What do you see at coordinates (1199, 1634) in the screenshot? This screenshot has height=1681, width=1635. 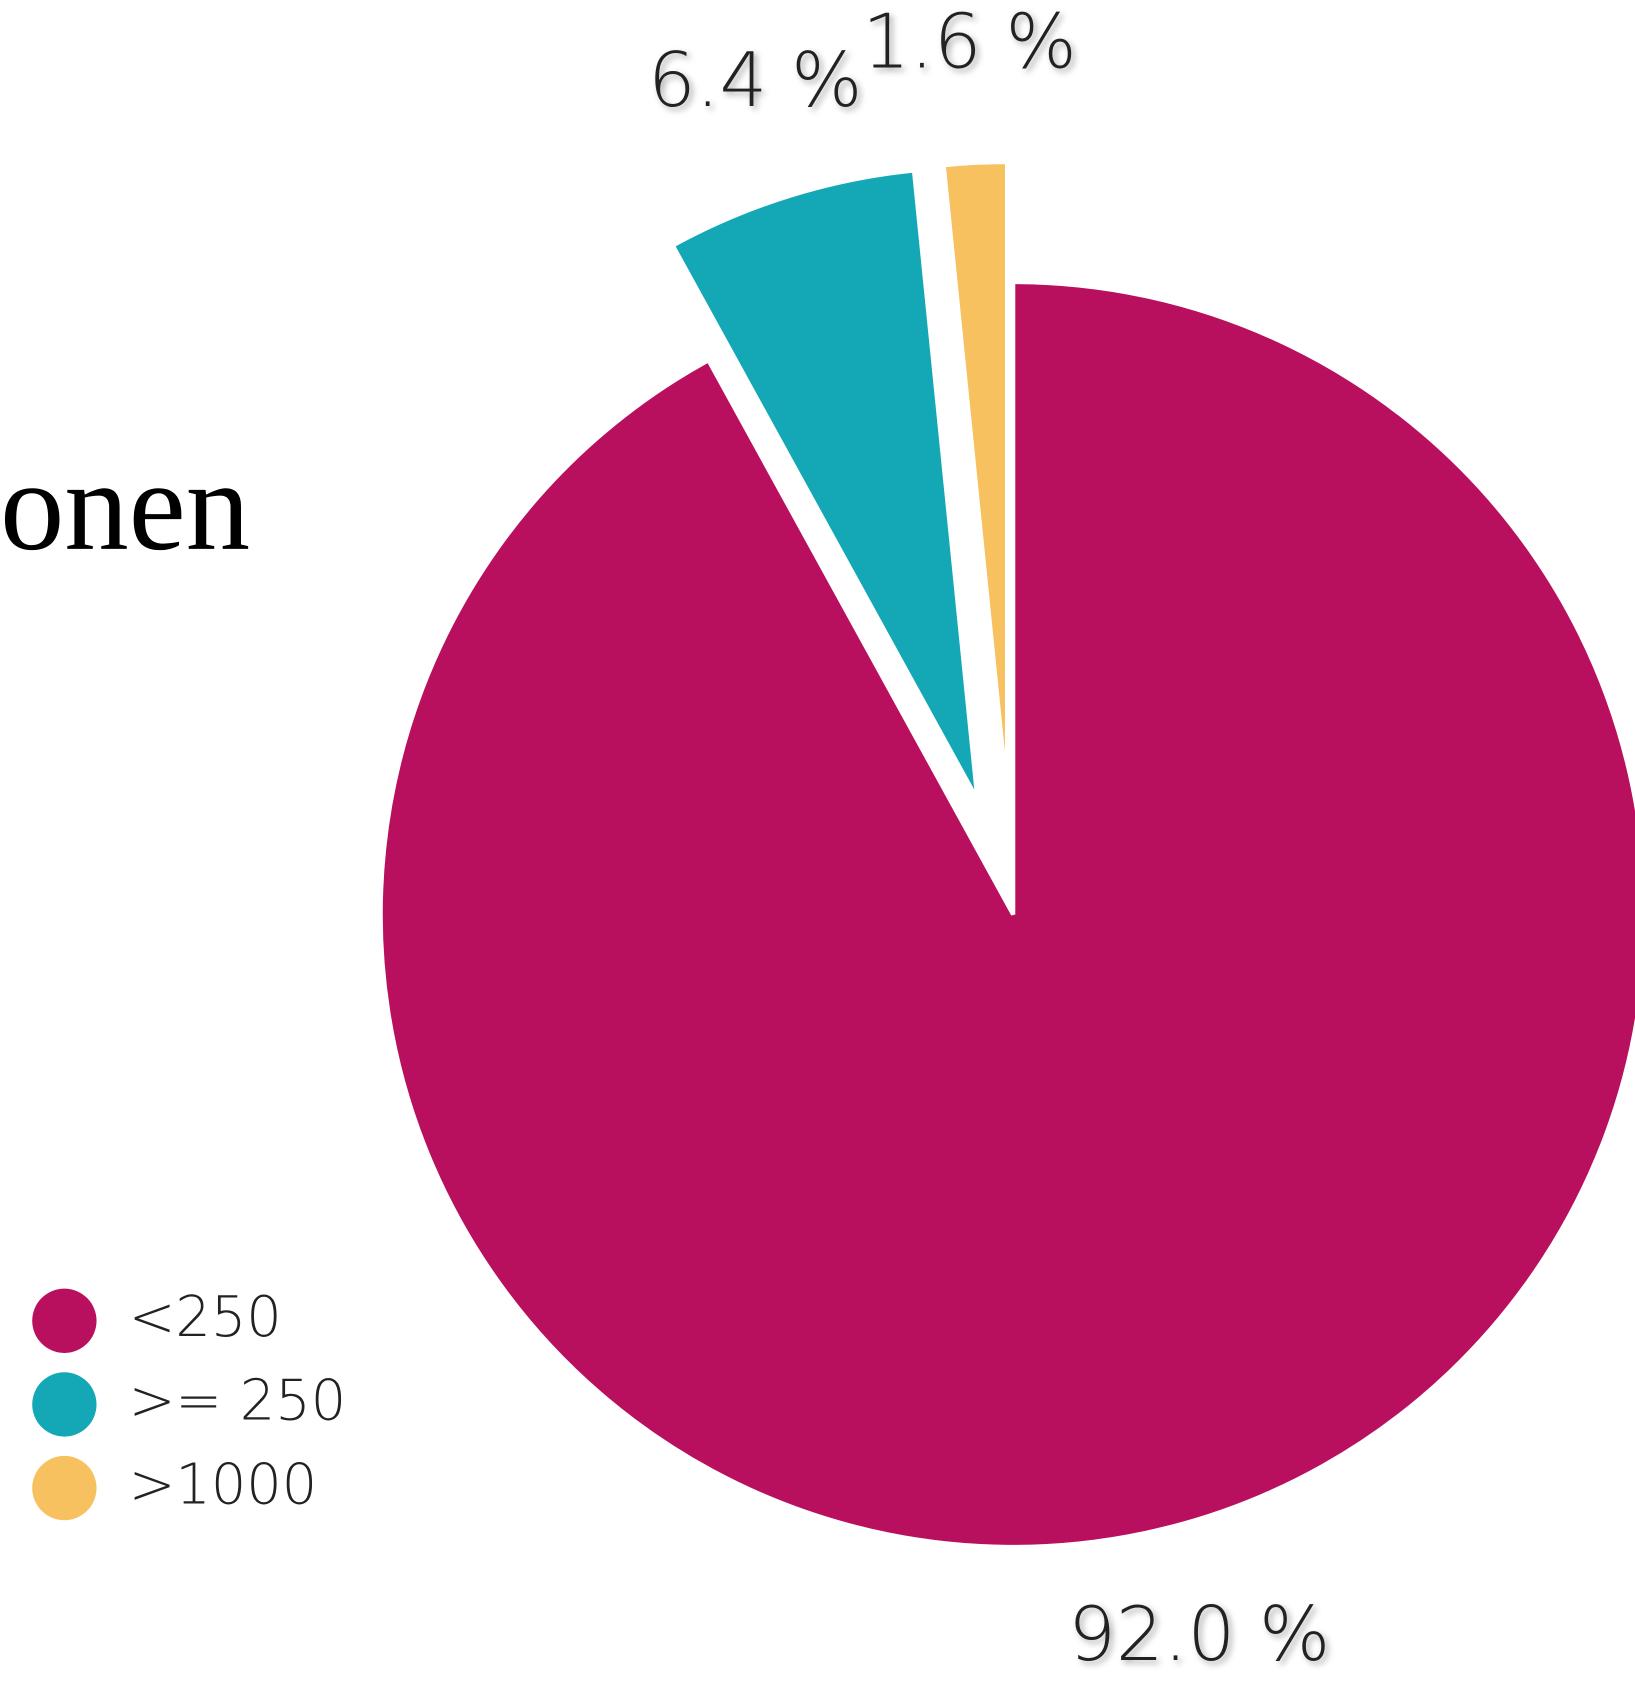 I see `data-label: 92.0 %` at bounding box center [1199, 1634].